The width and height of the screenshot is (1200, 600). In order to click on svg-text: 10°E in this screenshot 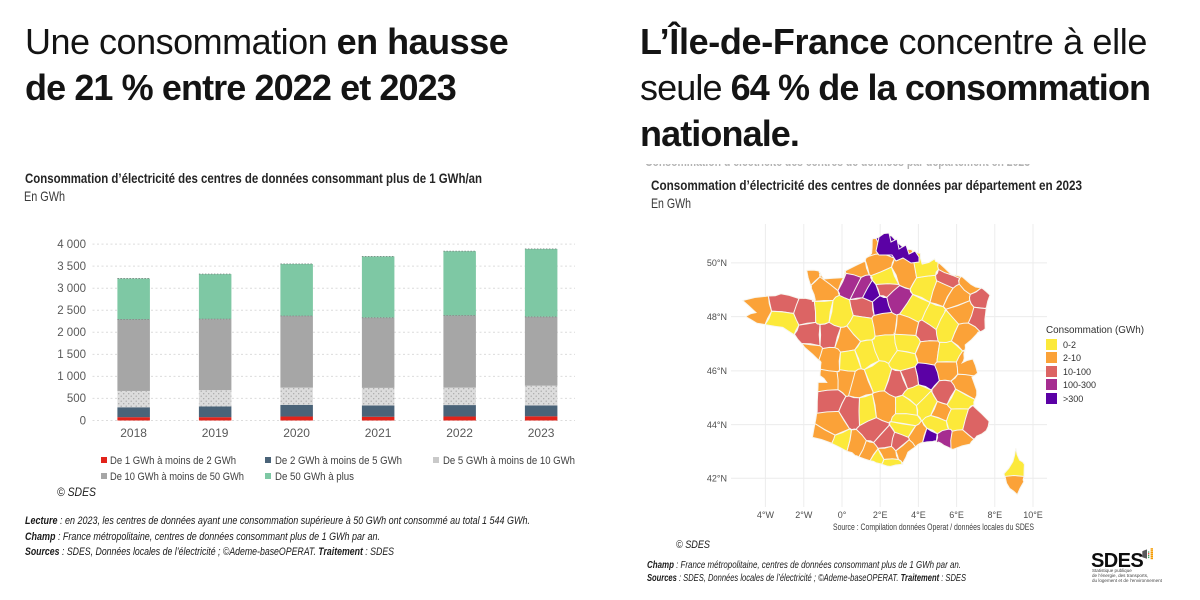, I will do `click(1033, 515)`.